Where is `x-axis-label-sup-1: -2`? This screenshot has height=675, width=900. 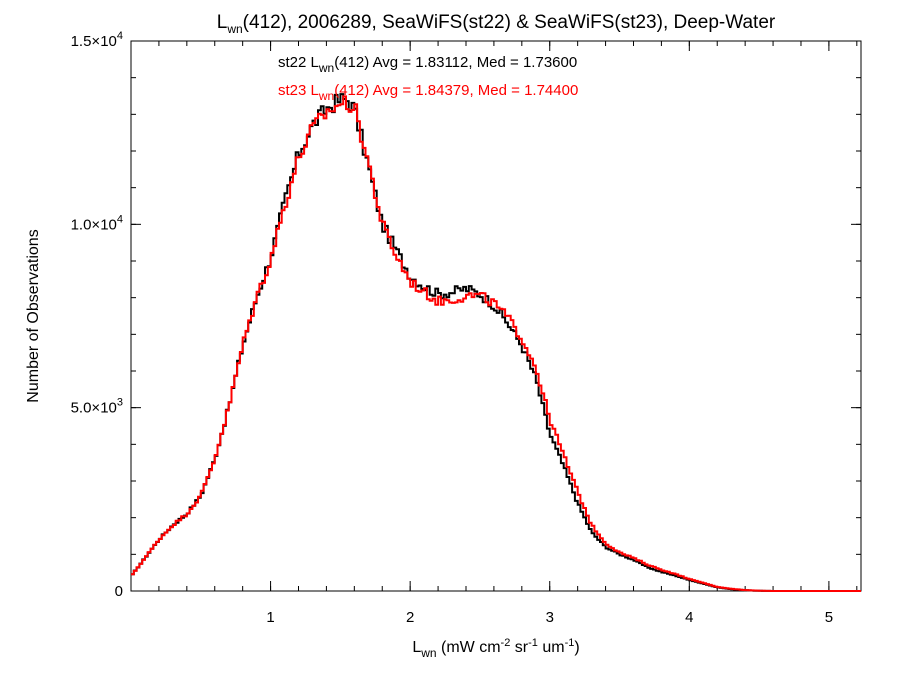 x-axis-label-sup-1: -2 is located at coordinates (506, 643).